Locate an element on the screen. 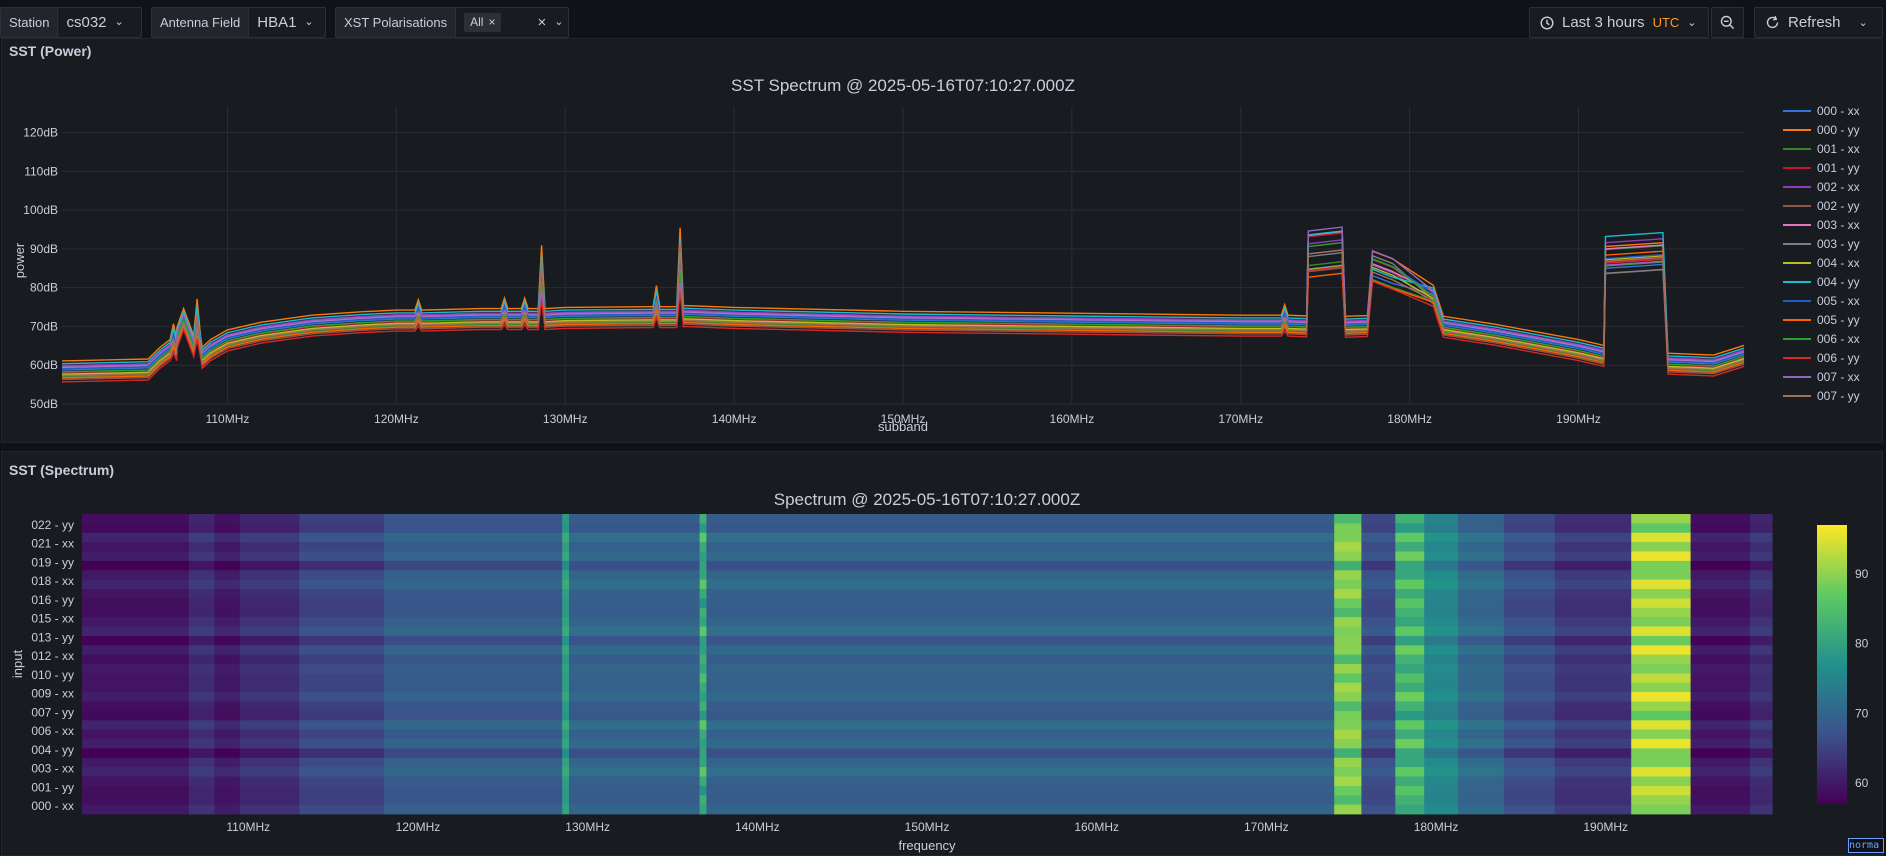 The image size is (1886, 856). station-select: cs032 ⌄ is located at coordinates (94, 22).